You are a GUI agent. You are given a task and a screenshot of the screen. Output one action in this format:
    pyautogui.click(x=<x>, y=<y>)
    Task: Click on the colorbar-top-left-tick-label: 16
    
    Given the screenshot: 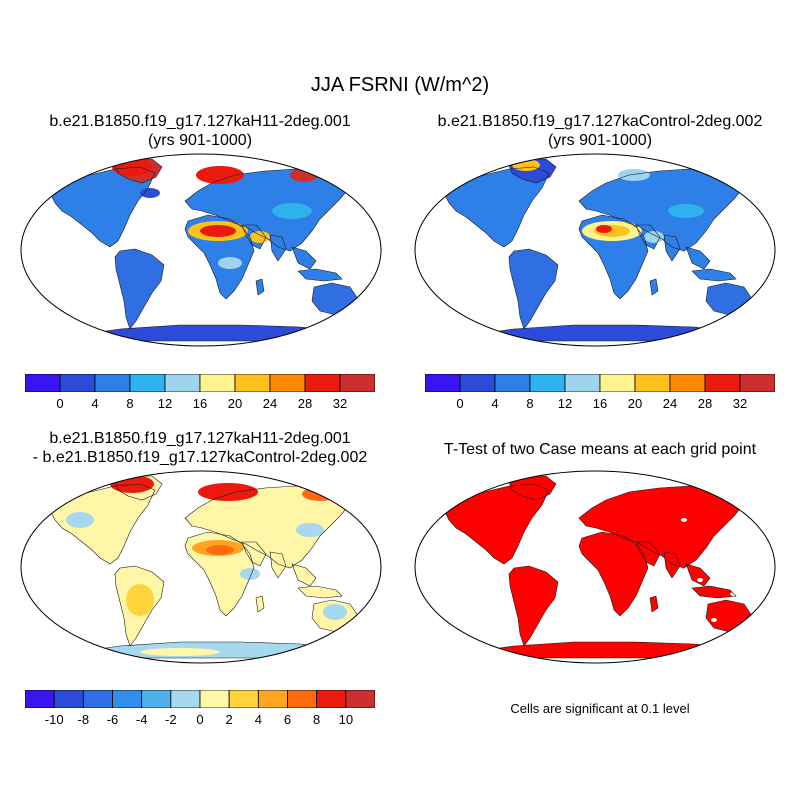 What is the action you would take?
    pyautogui.click(x=200, y=403)
    